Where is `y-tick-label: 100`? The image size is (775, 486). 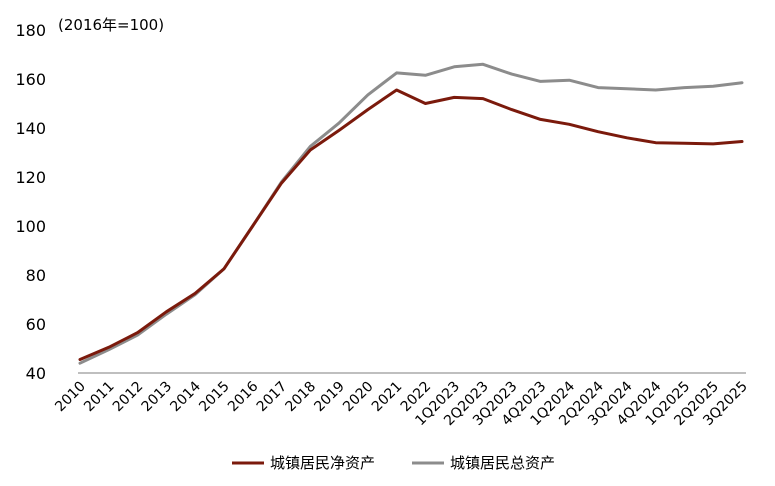 y-tick-label: 100 is located at coordinates (30, 226).